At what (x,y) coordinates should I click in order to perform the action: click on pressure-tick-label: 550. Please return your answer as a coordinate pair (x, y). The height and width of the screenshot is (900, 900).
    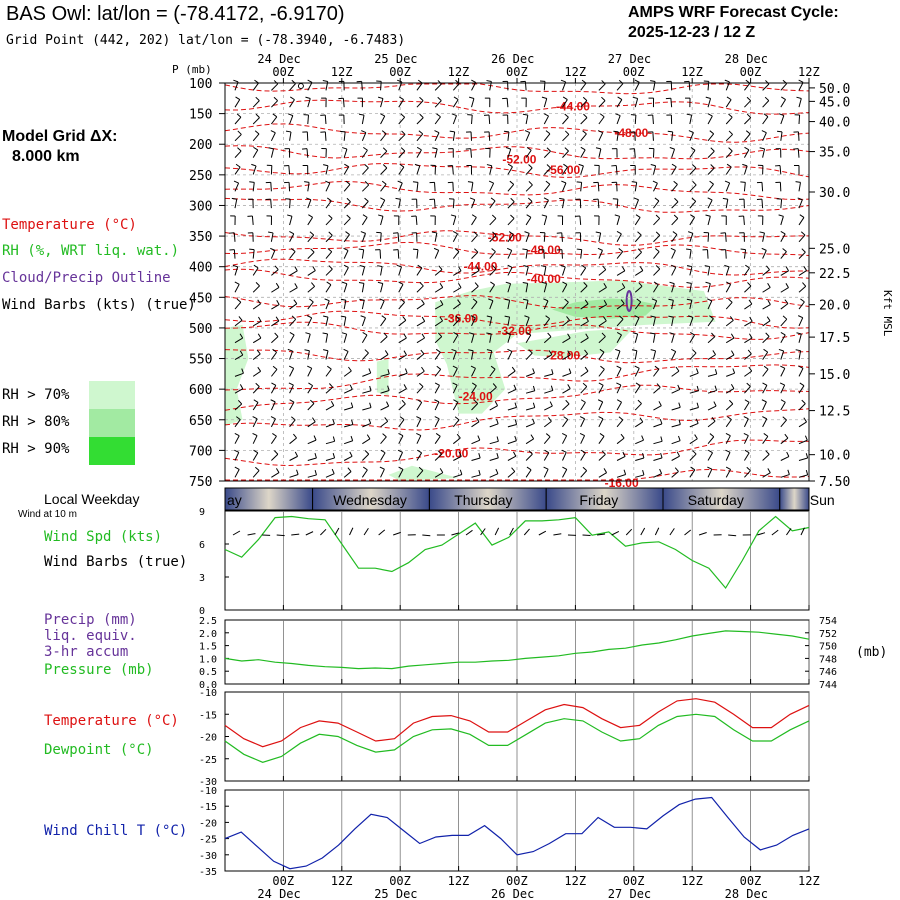
    Looking at the image, I should click on (200, 360).